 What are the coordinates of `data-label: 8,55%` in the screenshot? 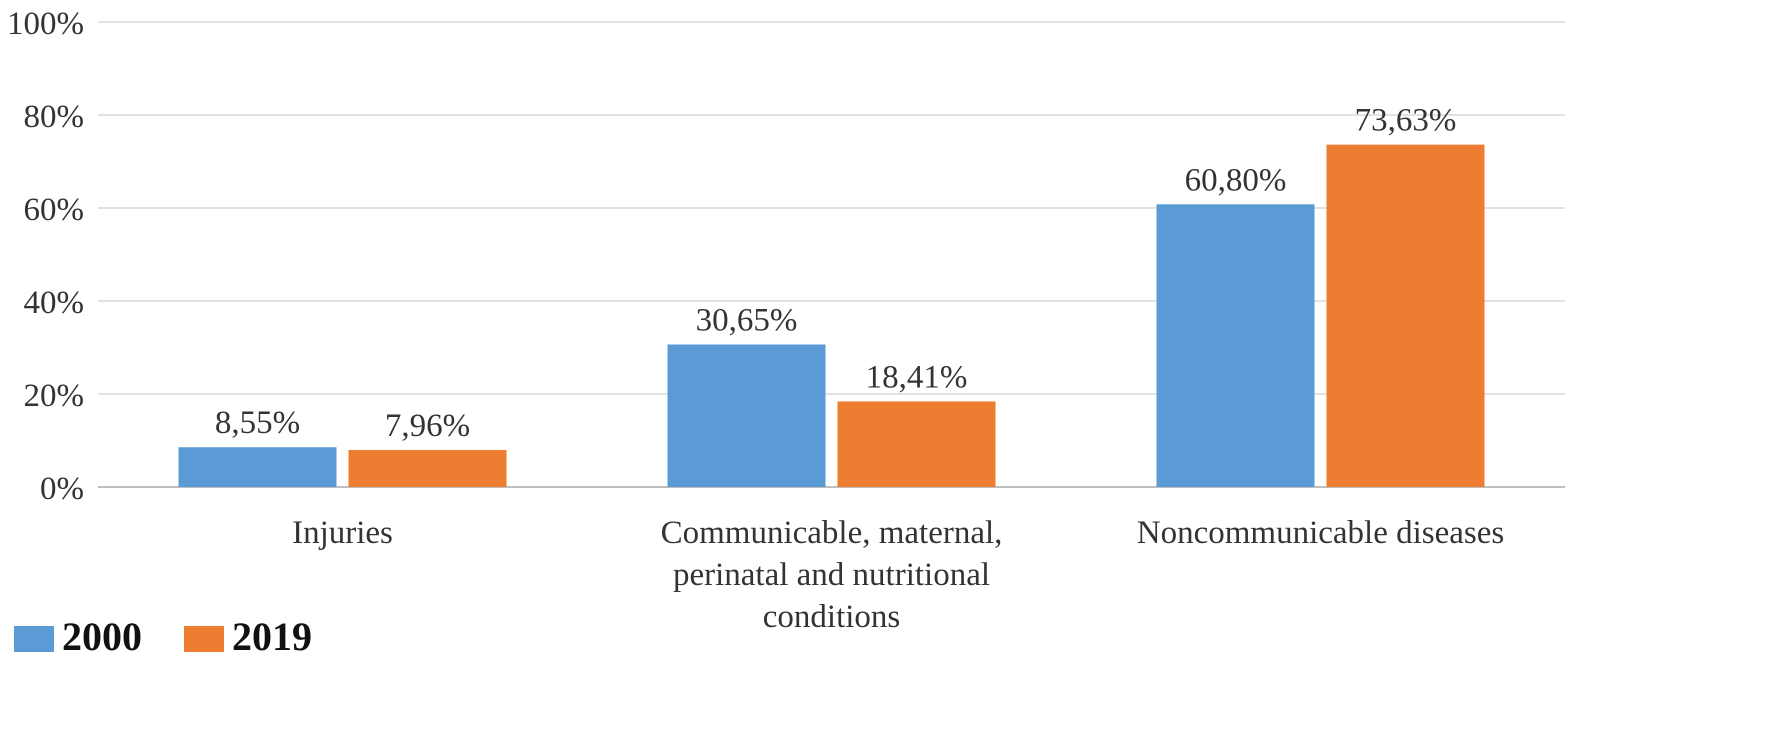 It's located at (257, 423).